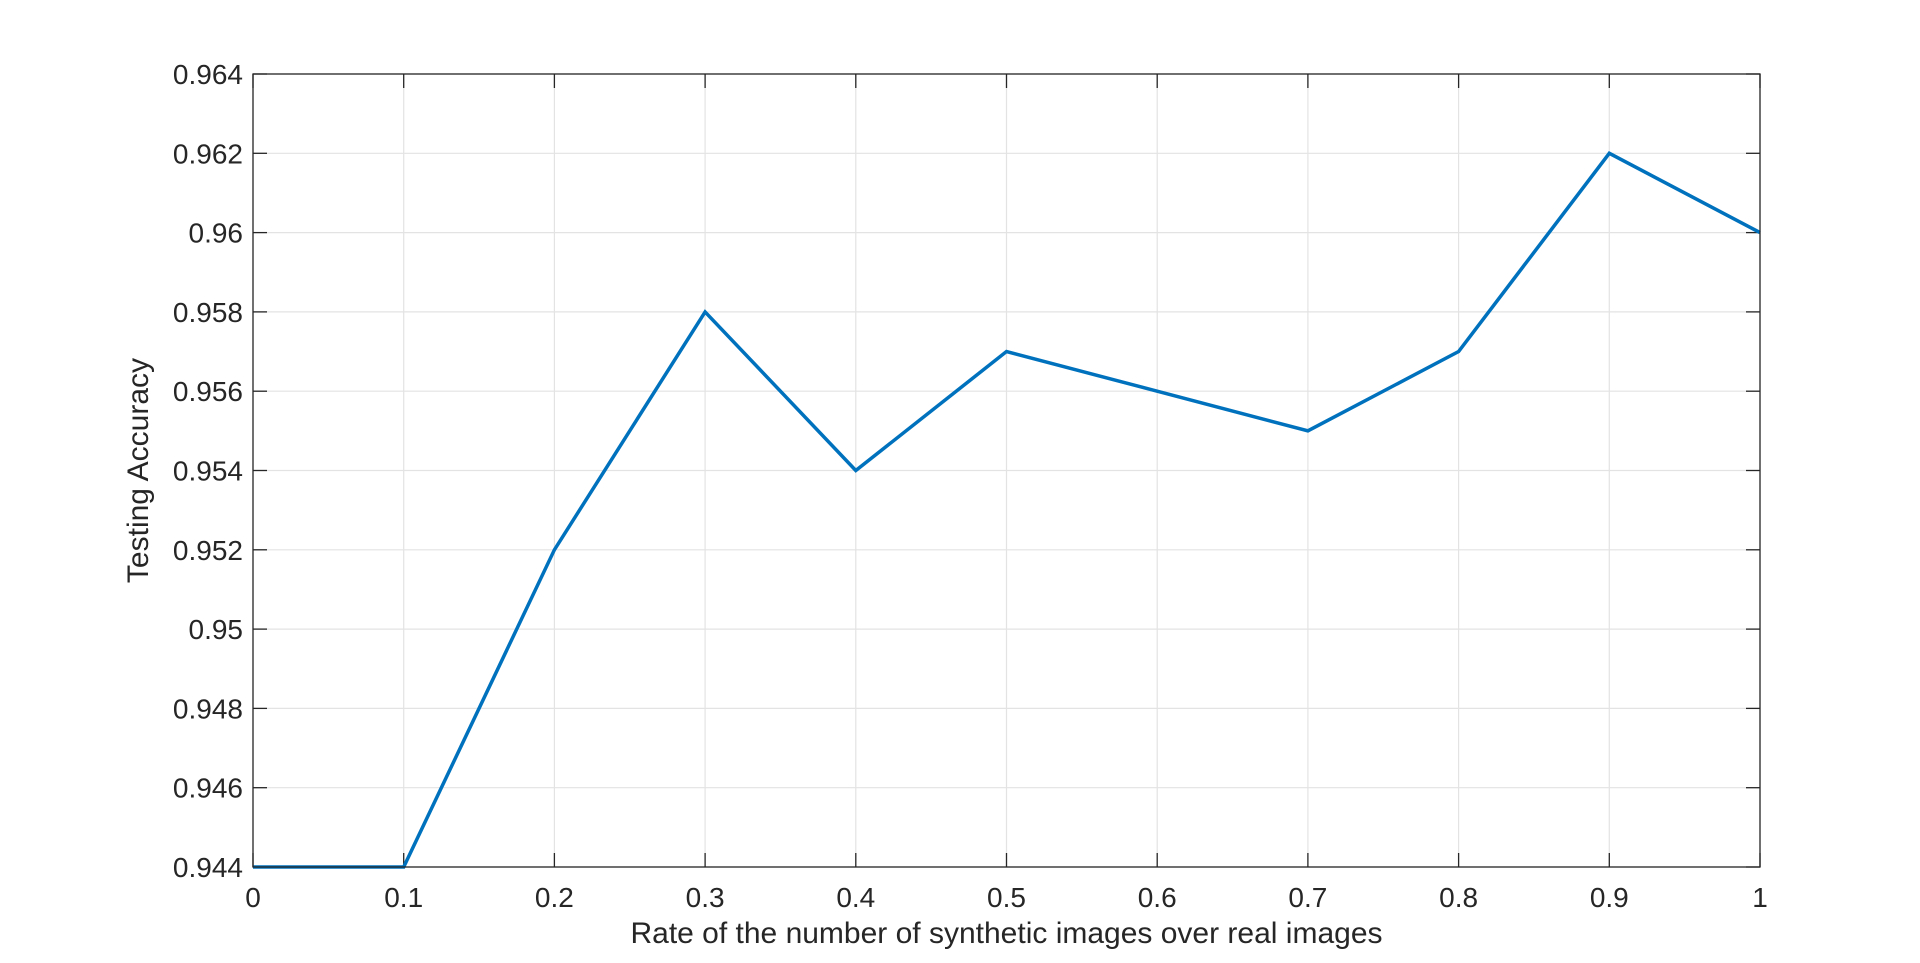 The width and height of the screenshot is (1920, 963). What do you see at coordinates (1307, 897) in the screenshot?
I see `x-tick-label: 0.7` at bounding box center [1307, 897].